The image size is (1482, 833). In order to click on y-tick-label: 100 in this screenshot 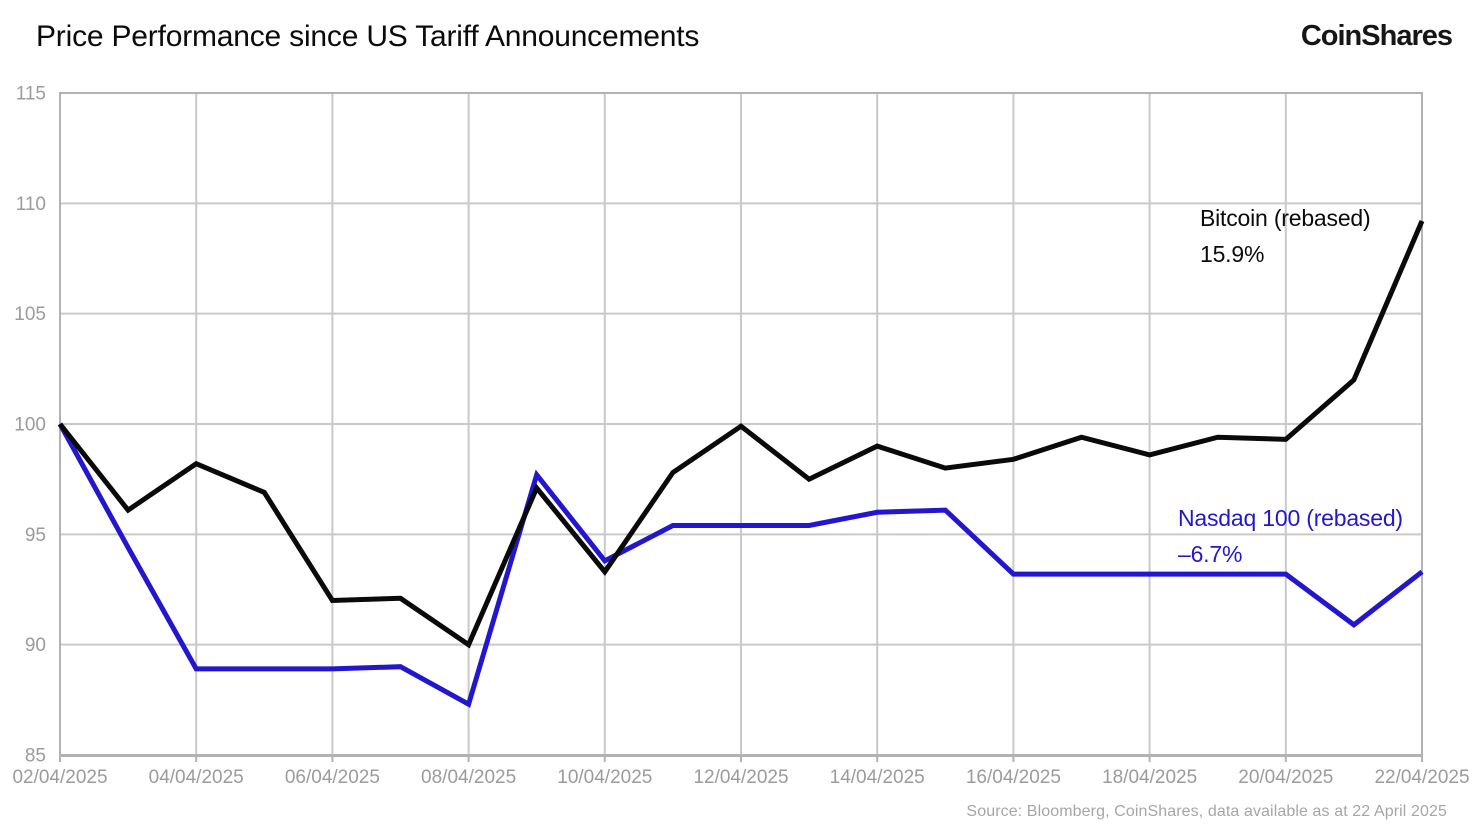, I will do `click(30, 425)`.